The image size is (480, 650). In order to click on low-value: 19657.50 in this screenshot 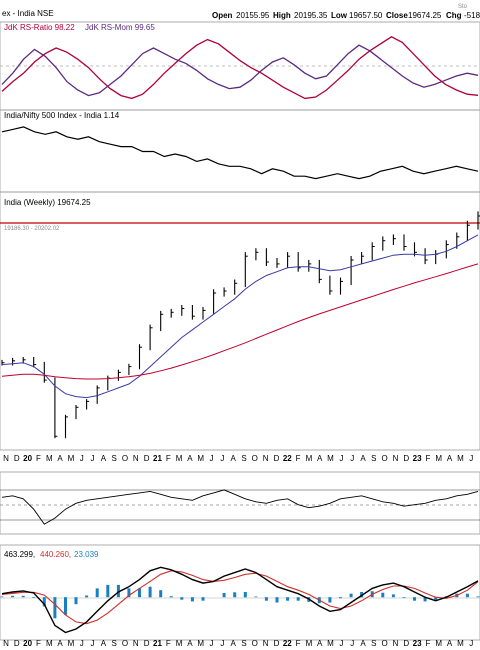, I will do `click(366, 15)`.